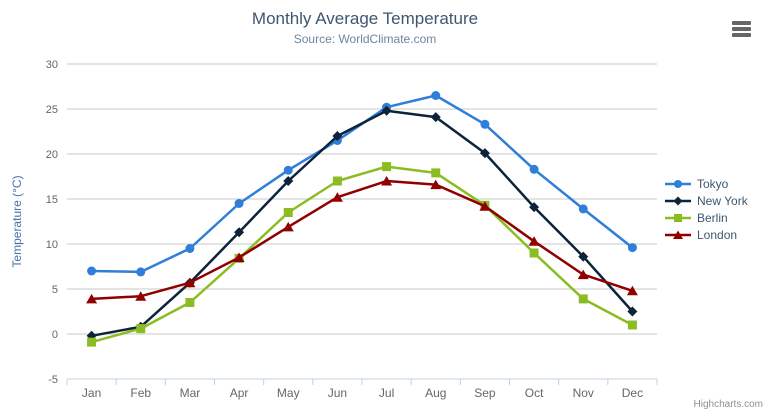  Describe the element at coordinates (386, 110) in the screenshot. I see `data-point-new-york-jul` at that location.